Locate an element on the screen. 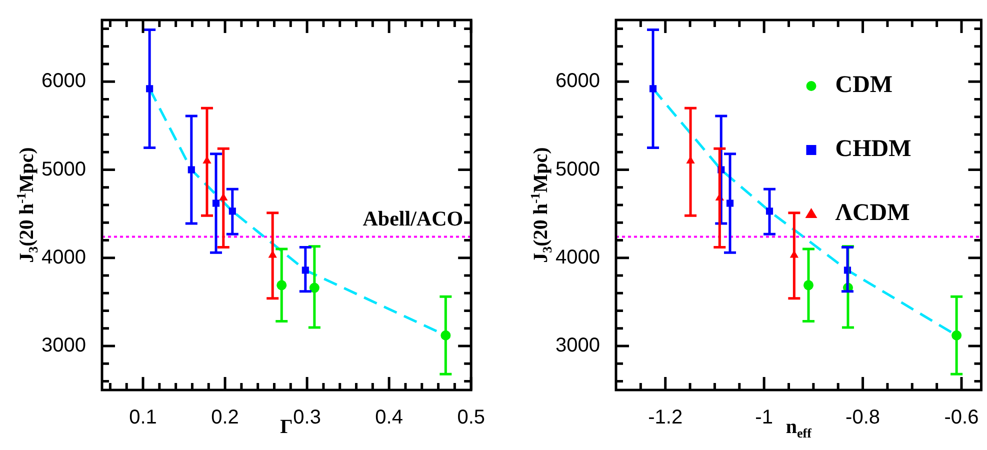 Image resolution: width=987 pixels, height=450 pixels. legend-label: CHDM is located at coordinates (873, 149).